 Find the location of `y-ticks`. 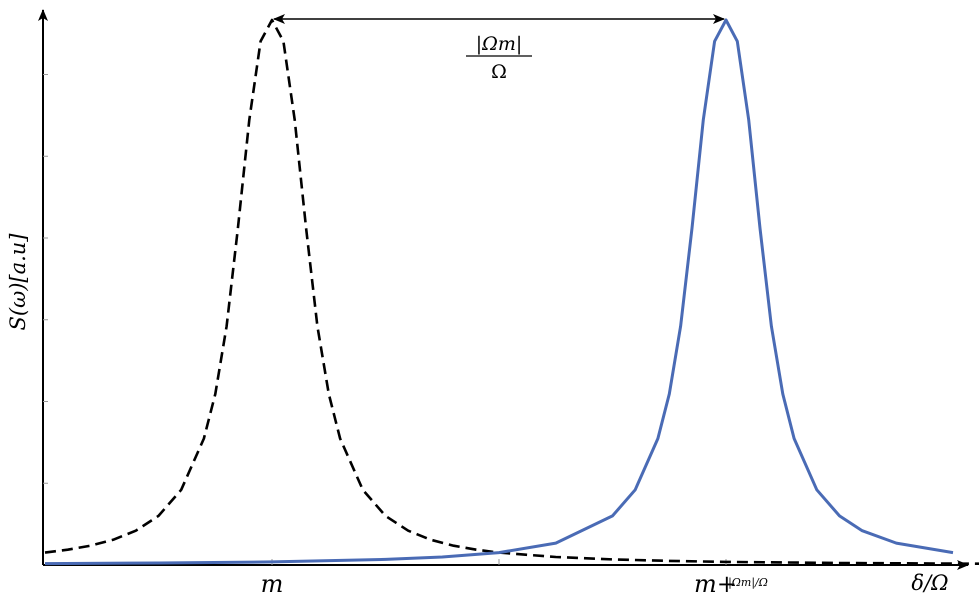

y-ticks is located at coordinates (45, 279).